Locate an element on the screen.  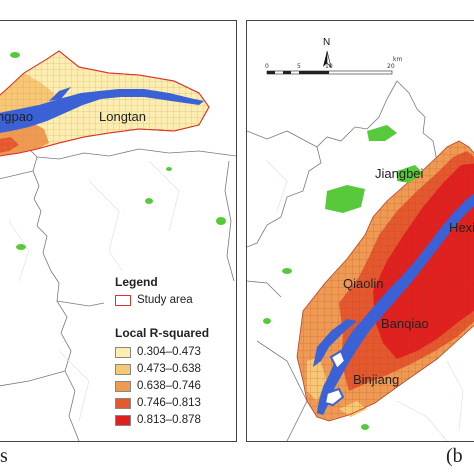
scale-tick-10: 10 is located at coordinates (329, 66).